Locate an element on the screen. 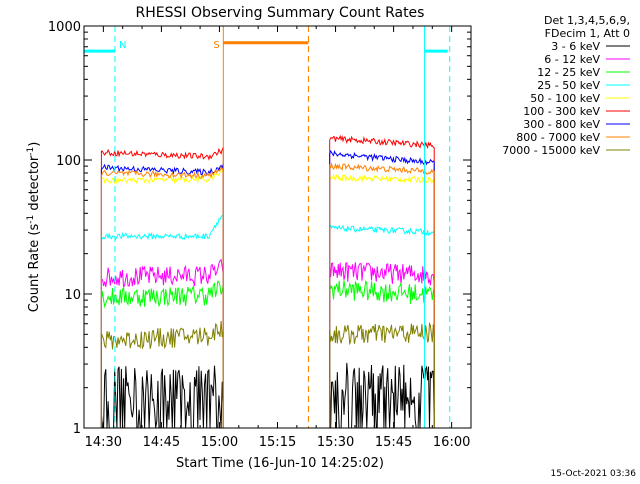  series-line-6-seg2 is located at coordinates (382, 288).